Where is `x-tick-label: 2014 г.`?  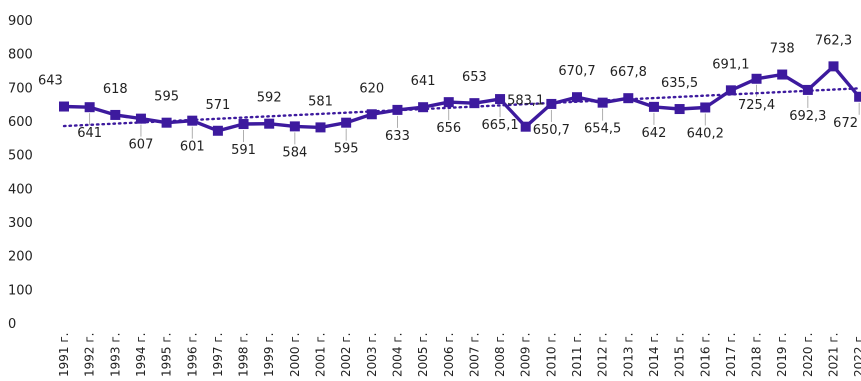 x-tick-label: 2014 г. is located at coordinates (654, 355).